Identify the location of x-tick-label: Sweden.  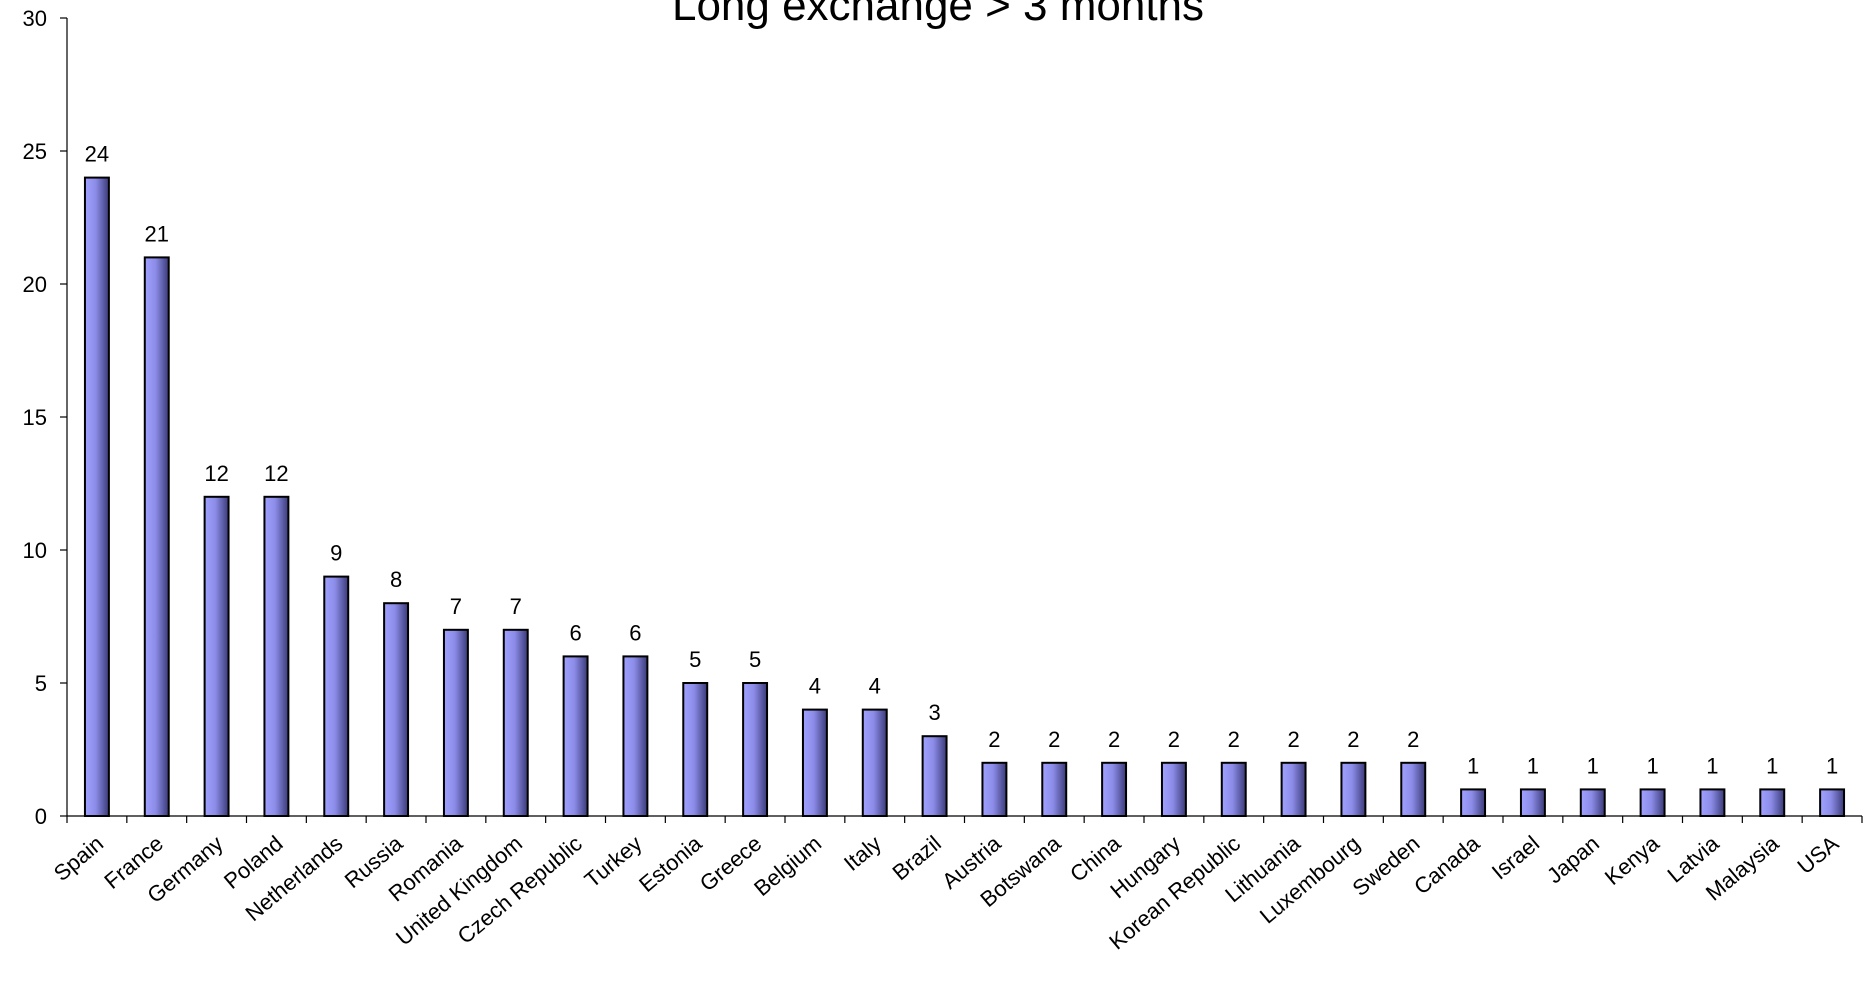
(1385, 866).